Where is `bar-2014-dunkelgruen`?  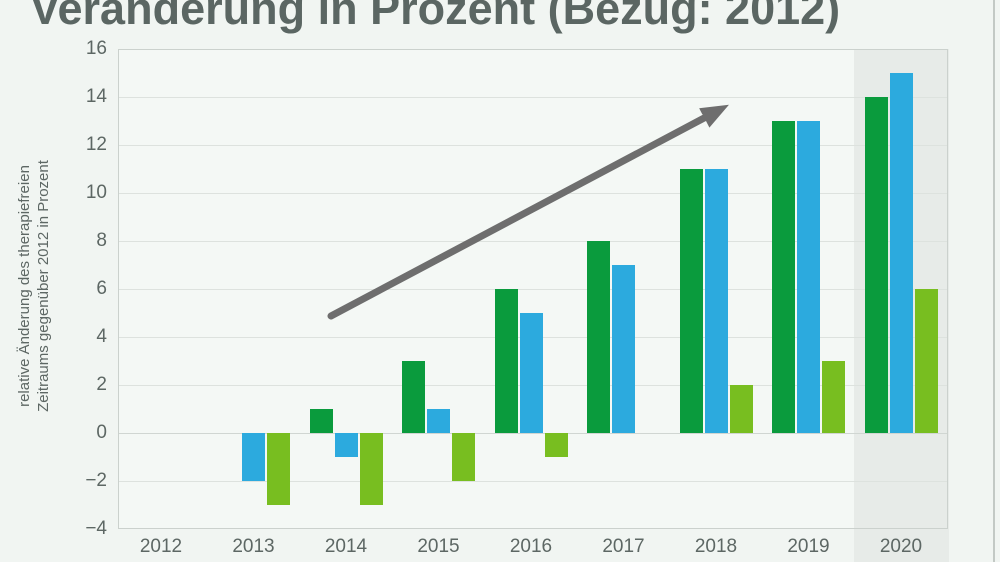 bar-2014-dunkelgruen is located at coordinates (321, 421).